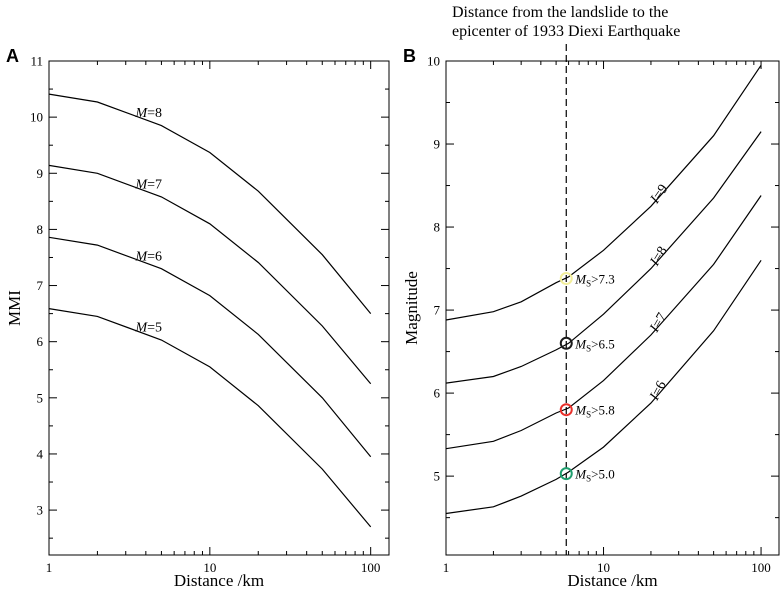  I want to click on panel-letter-b: B, so click(409, 56).